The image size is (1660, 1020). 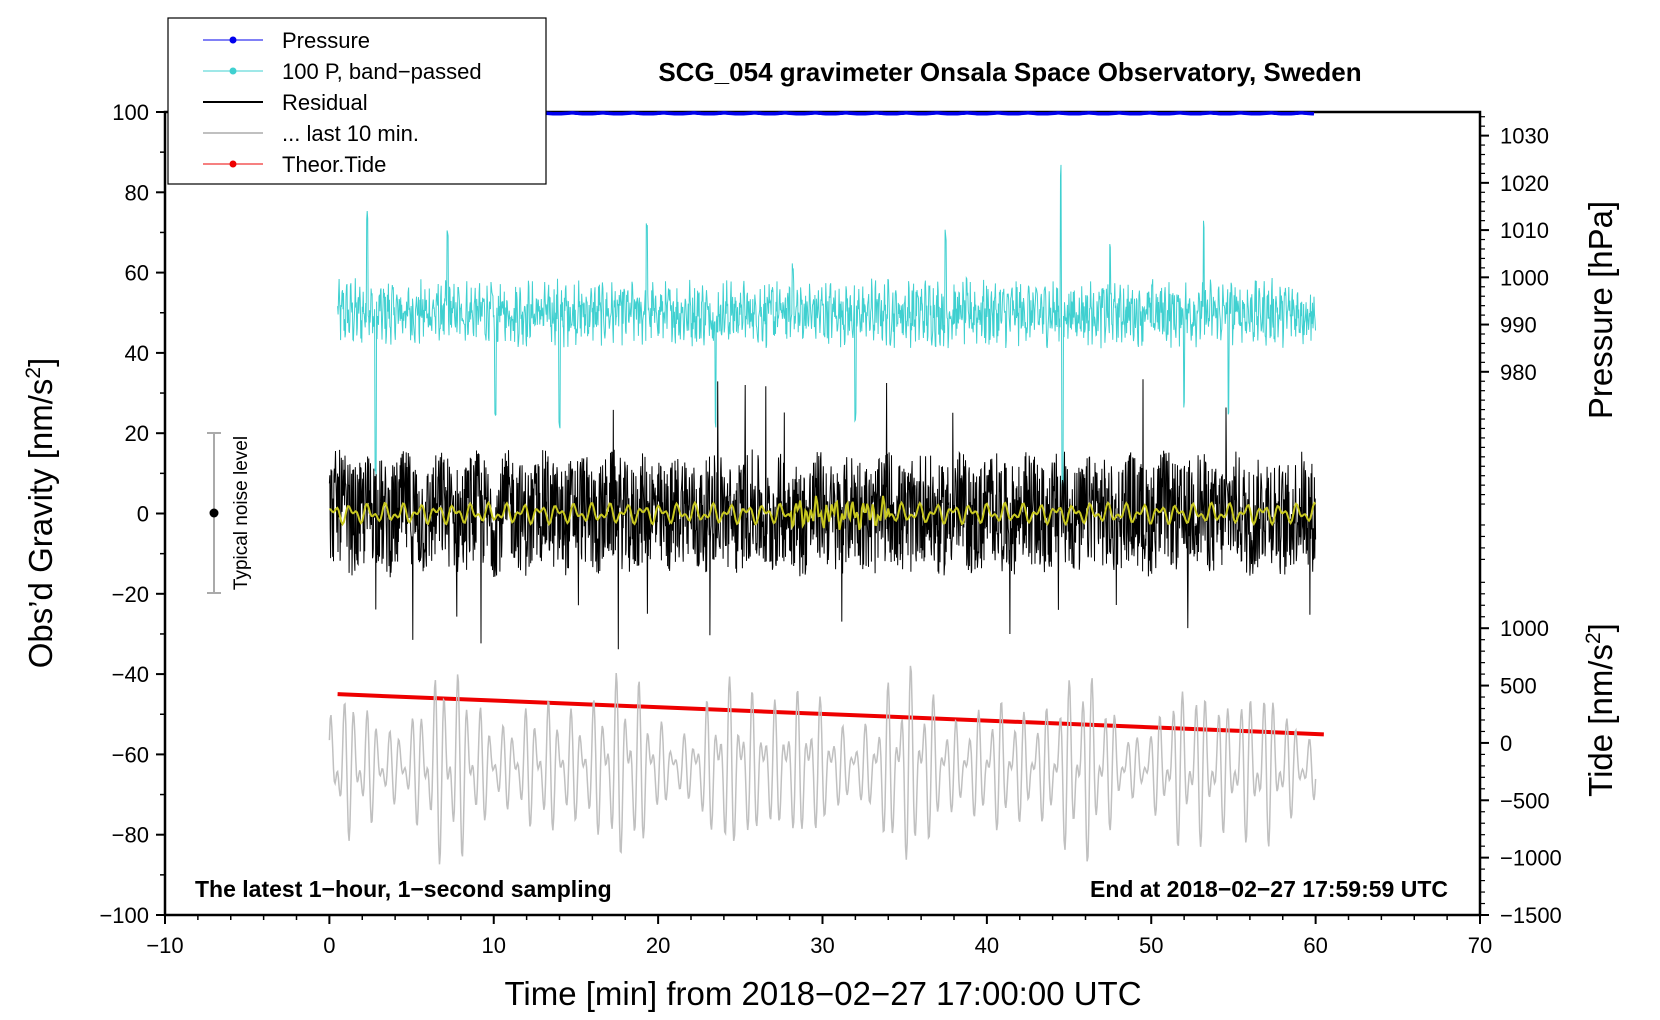 What do you see at coordinates (822, 945) in the screenshot?
I see `x-tick-label: 30` at bounding box center [822, 945].